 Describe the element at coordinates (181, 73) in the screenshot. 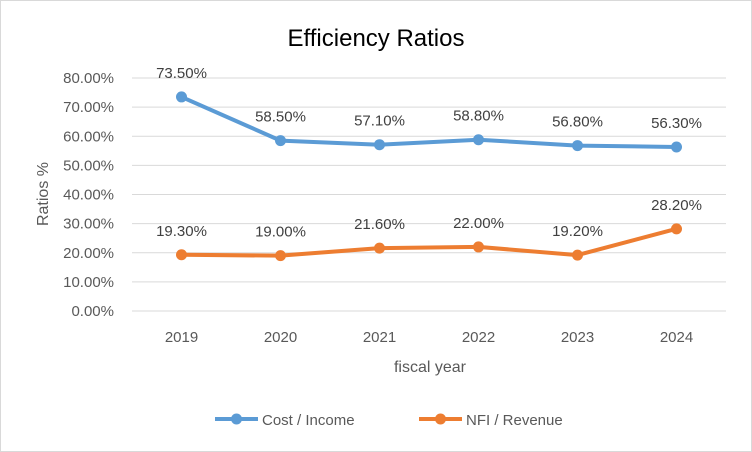

I see `data-label: 73.50%` at that location.